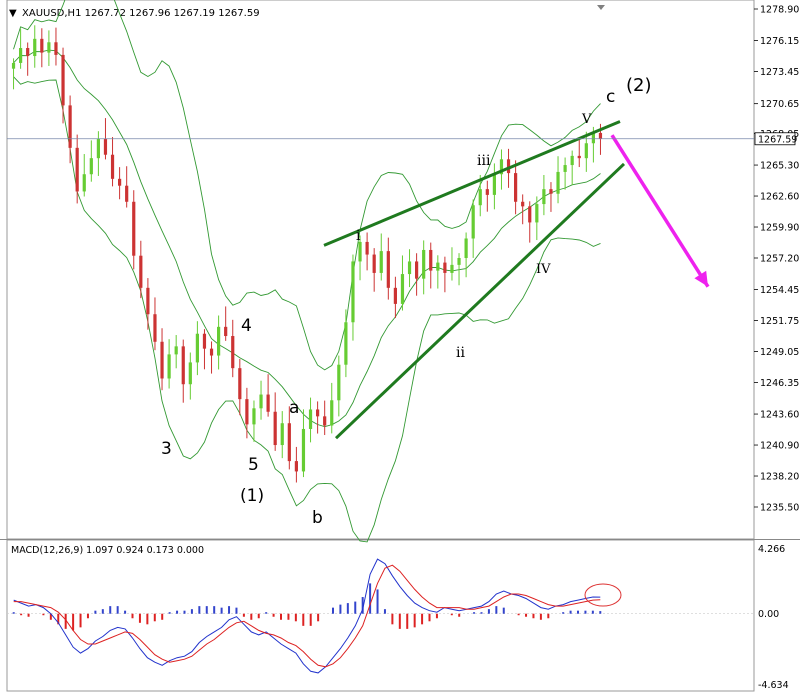 This screenshot has height=693, width=800. What do you see at coordinates (779, 383) in the screenshot?
I see `price-tick-label: 1246.35` at bounding box center [779, 383].